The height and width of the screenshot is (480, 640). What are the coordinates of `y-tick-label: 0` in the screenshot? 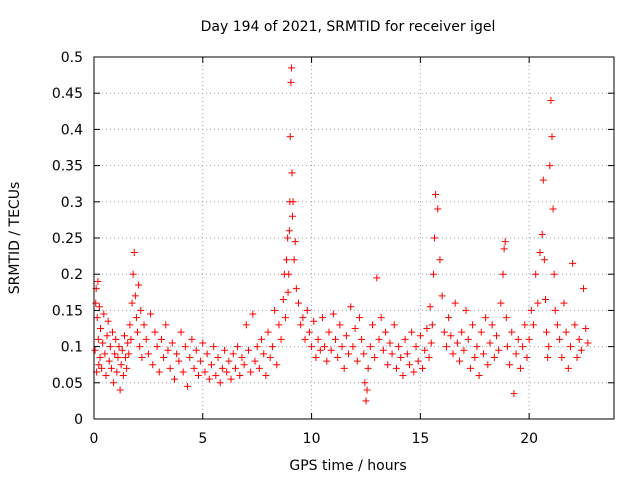 It's located at (78, 420).